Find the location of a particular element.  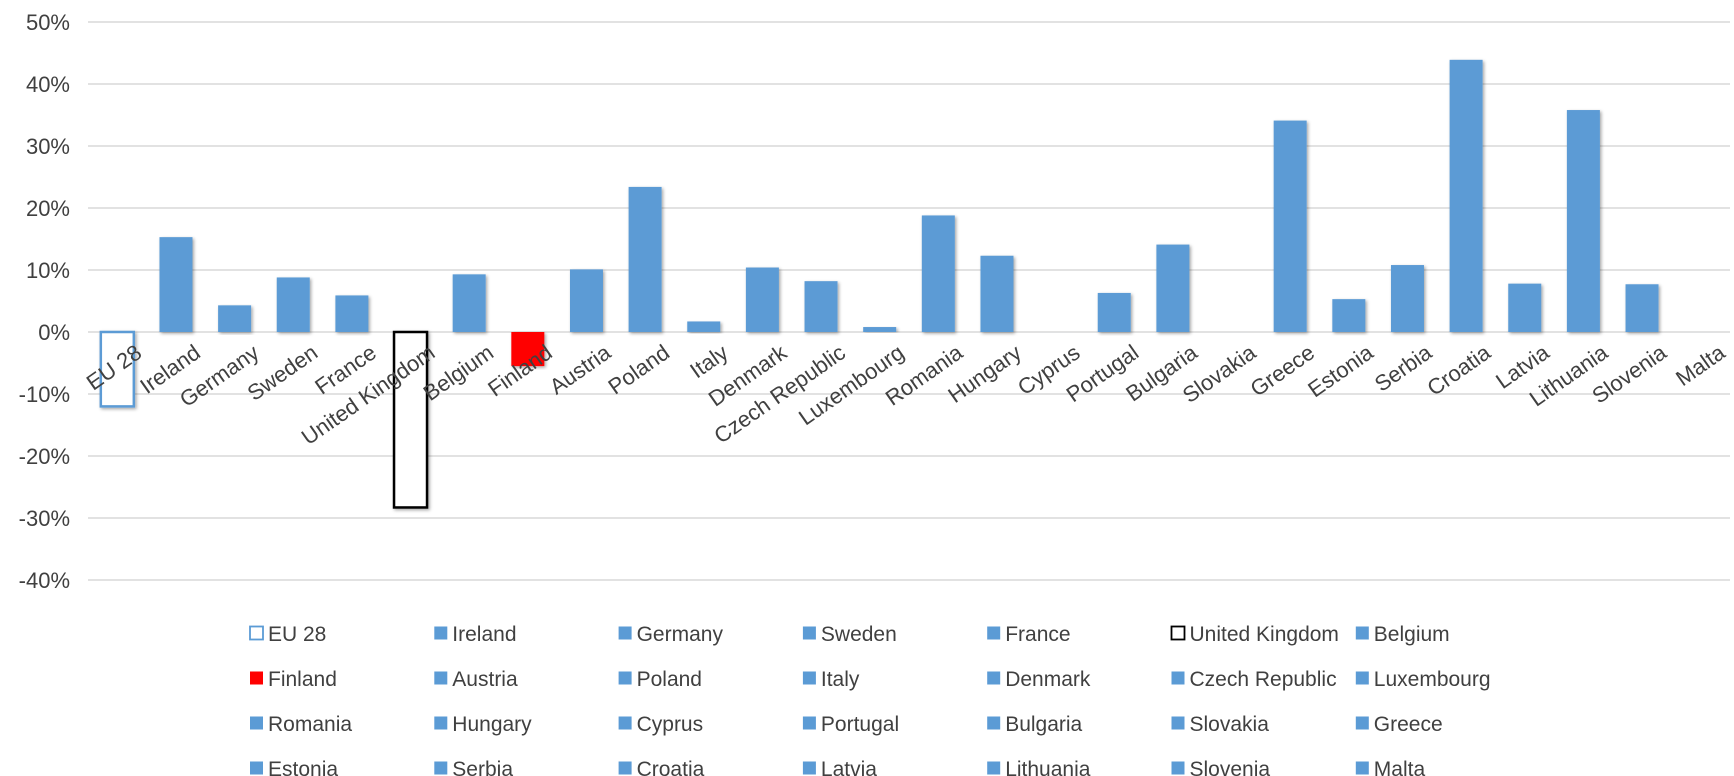

legend-label: Slovakia is located at coordinates (1230, 724).